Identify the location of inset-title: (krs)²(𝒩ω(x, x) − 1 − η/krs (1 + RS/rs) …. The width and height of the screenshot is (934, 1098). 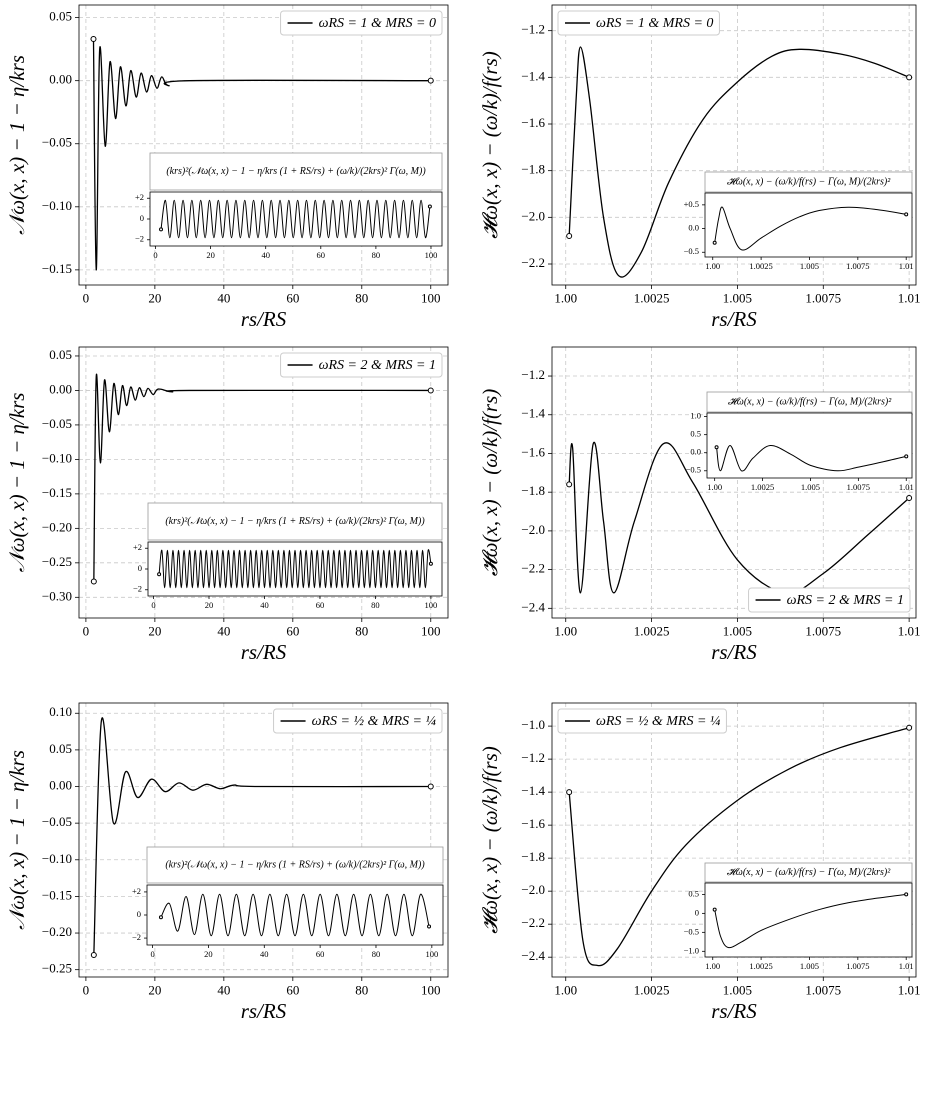
(295, 864).